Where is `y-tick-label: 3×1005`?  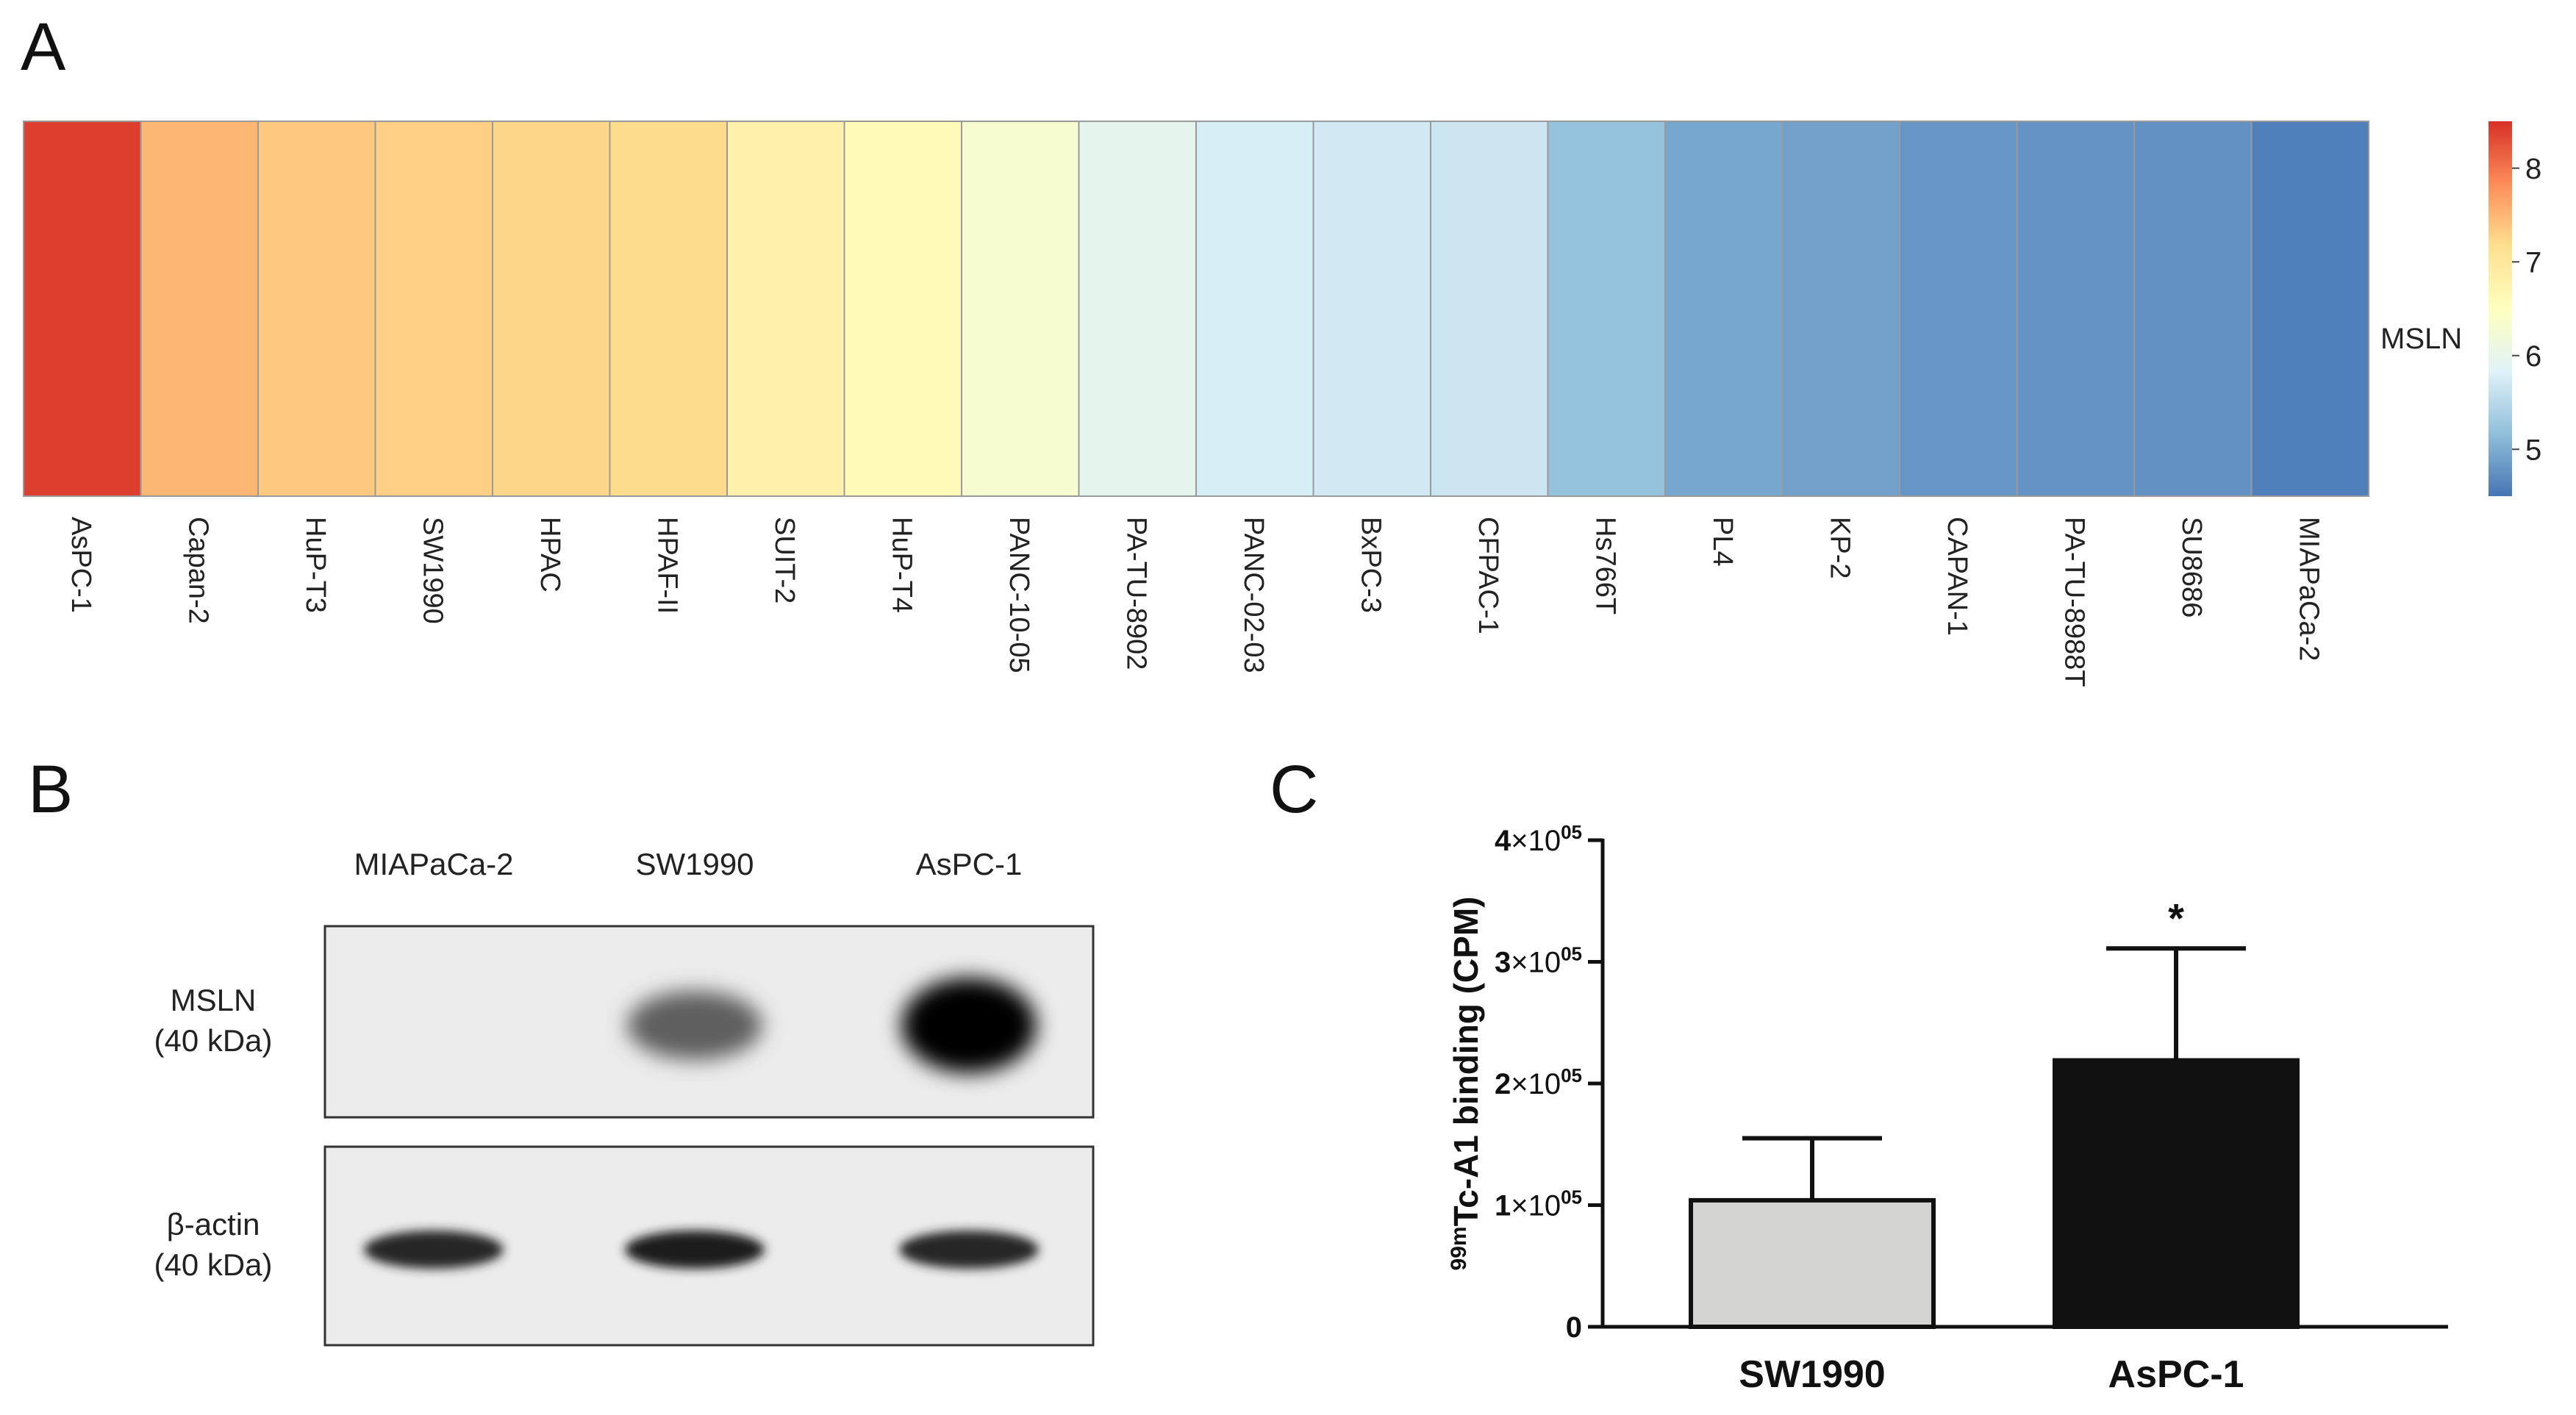
y-tick-label: 3×1005 is located at coordinates (1538, 961).